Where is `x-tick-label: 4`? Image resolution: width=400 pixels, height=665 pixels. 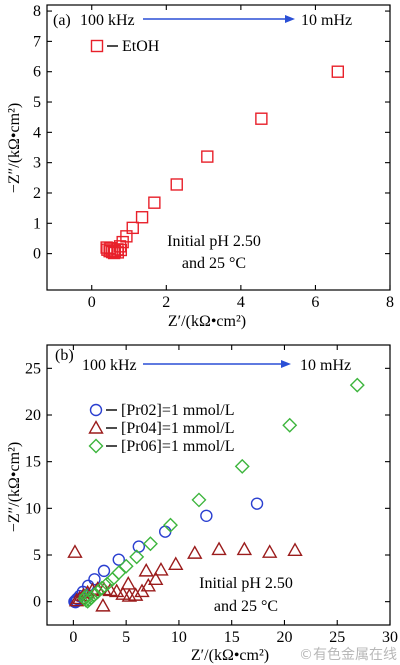 x-tick-label: 4 is located at coordinates (241, 302).